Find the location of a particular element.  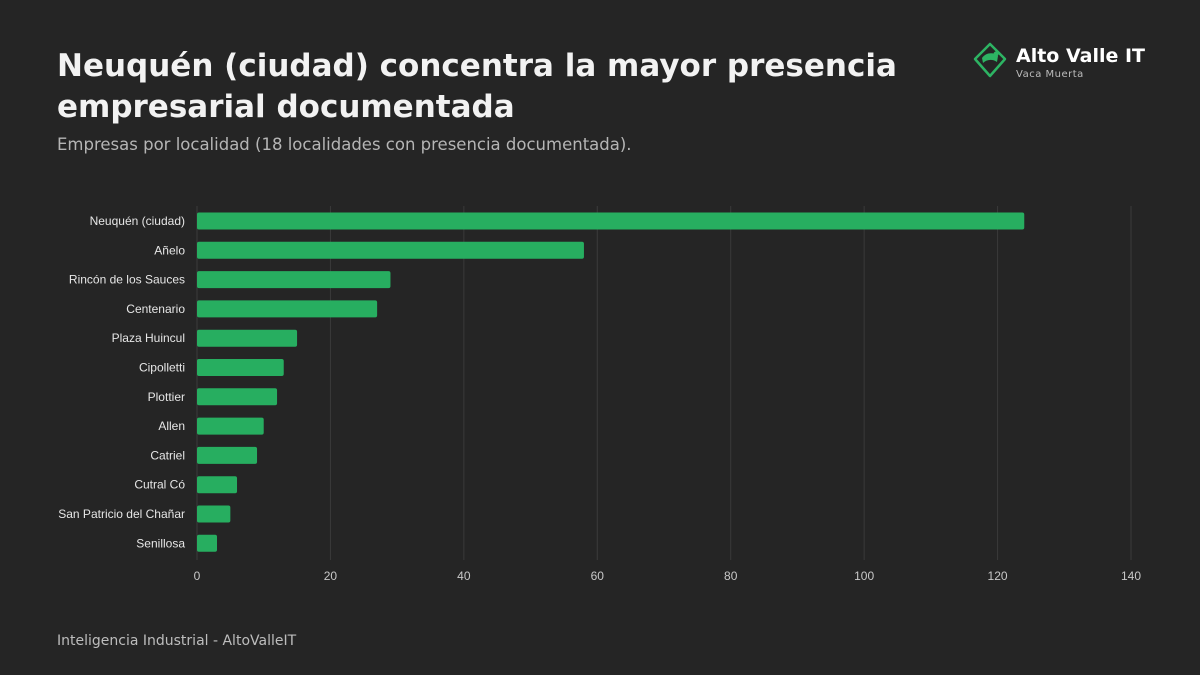

category-label: Centenario is located at coordinates (155, 309).